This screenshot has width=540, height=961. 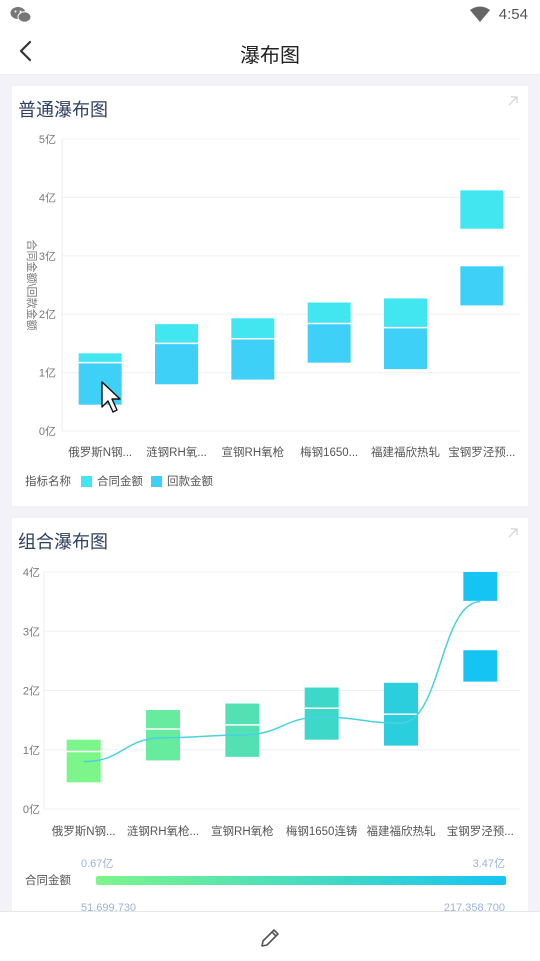 What do you see at coordinates (108, 906) in the screenshot?
I see `scale-min-bottom: 51,699,730` at bounding box center [108, 906].